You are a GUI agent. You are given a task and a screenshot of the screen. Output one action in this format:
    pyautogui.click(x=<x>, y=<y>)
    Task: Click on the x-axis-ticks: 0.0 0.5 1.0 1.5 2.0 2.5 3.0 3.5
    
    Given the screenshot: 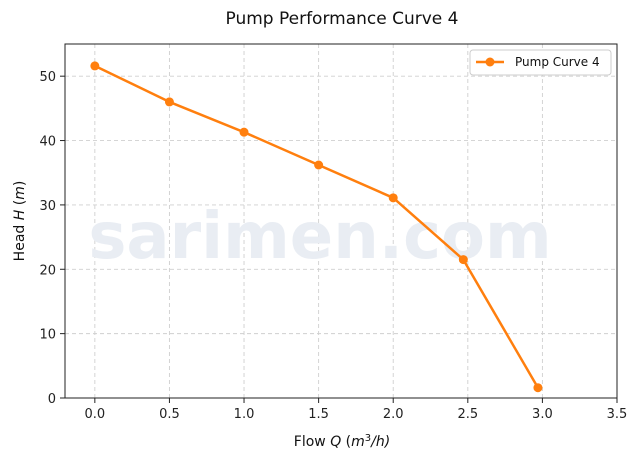 What is the action you would take?
    pyautogui.click(x=355, y=410)
    